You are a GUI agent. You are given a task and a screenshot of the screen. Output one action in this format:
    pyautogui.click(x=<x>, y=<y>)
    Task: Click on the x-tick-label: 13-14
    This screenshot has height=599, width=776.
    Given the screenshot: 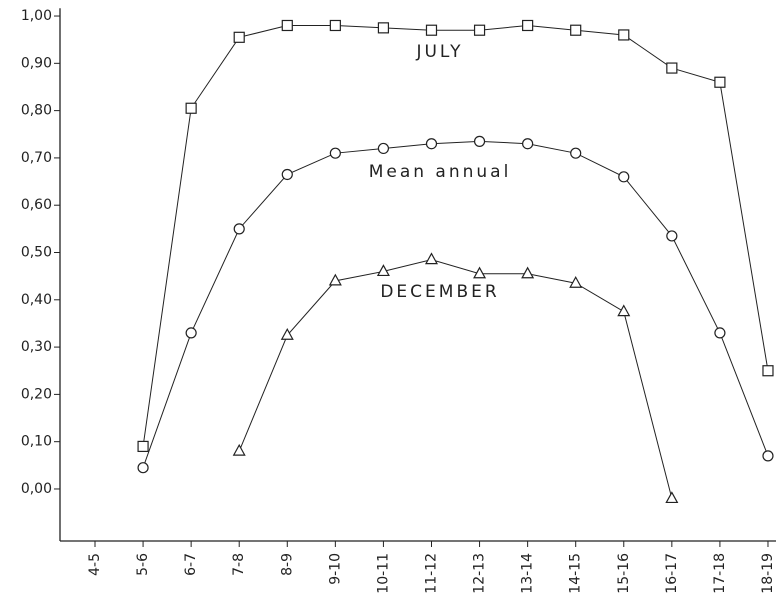 What is the action you would take?
    pyautogui.click(x=528, y=573)
    